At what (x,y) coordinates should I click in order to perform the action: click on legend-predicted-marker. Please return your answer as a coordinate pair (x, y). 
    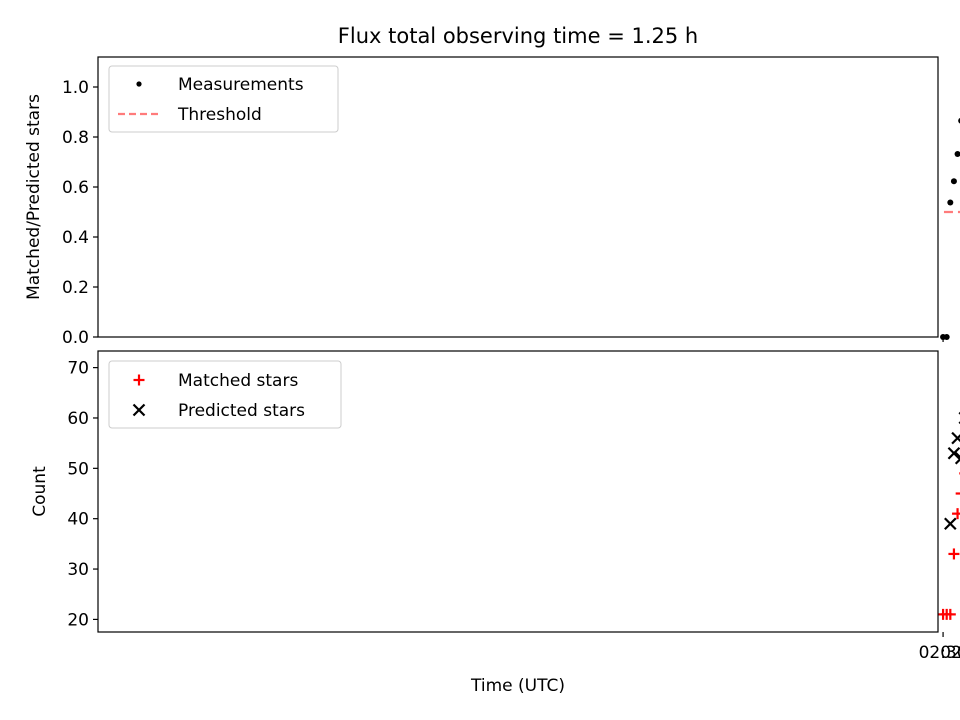
    Looking at the image, I should click on (139, 410).